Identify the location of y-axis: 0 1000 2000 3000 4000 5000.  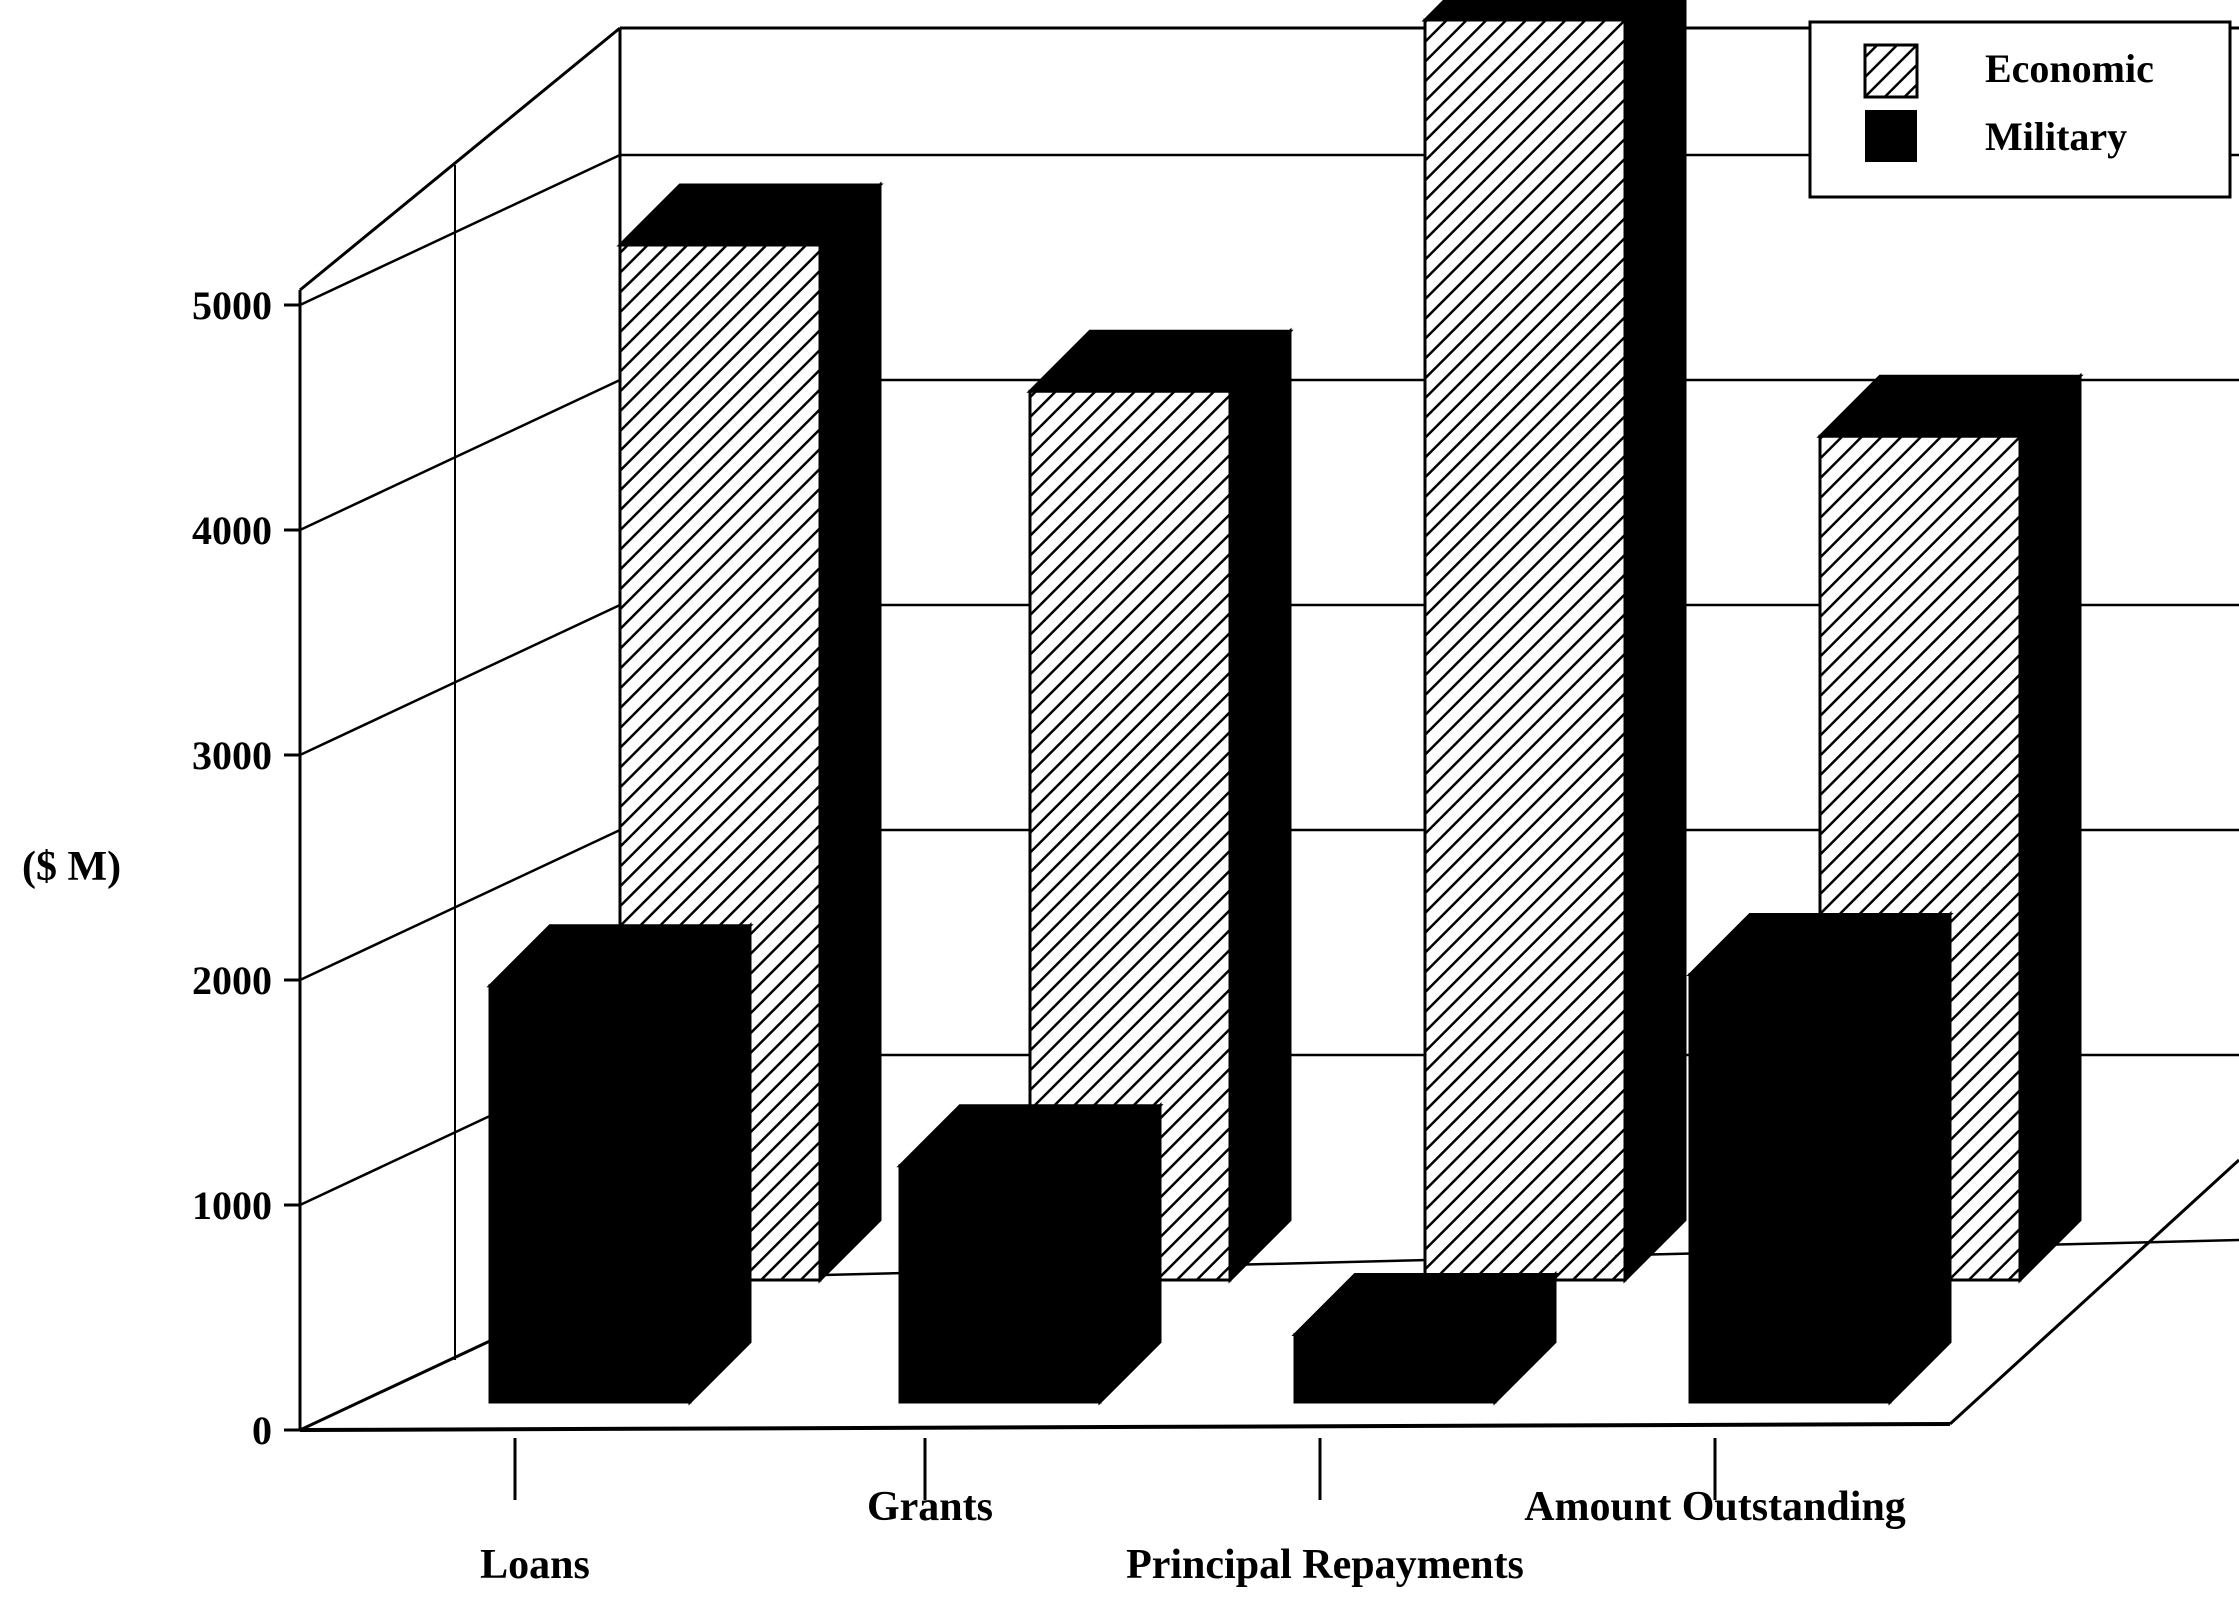
(246, 868).